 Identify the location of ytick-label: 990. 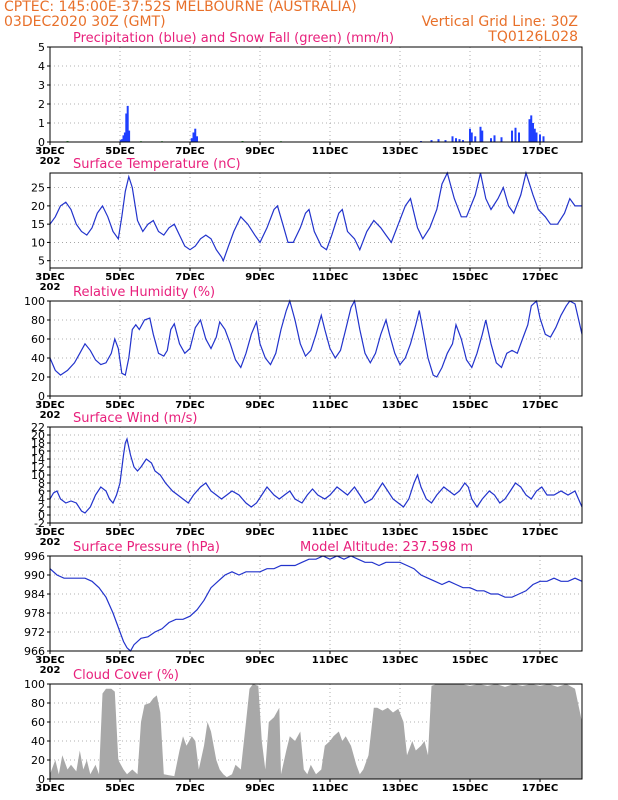
(34, 575).